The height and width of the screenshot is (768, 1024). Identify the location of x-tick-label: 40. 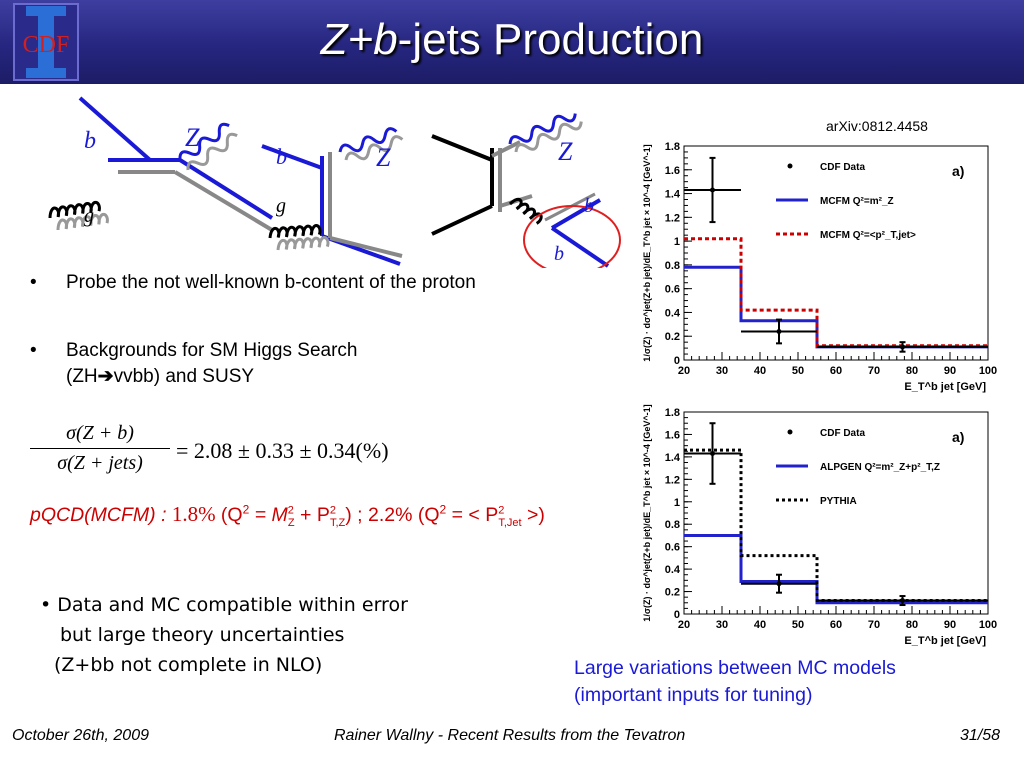
(760, 625).